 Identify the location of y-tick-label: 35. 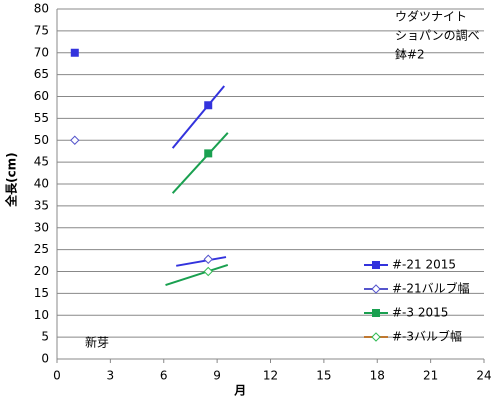
(41, 205).